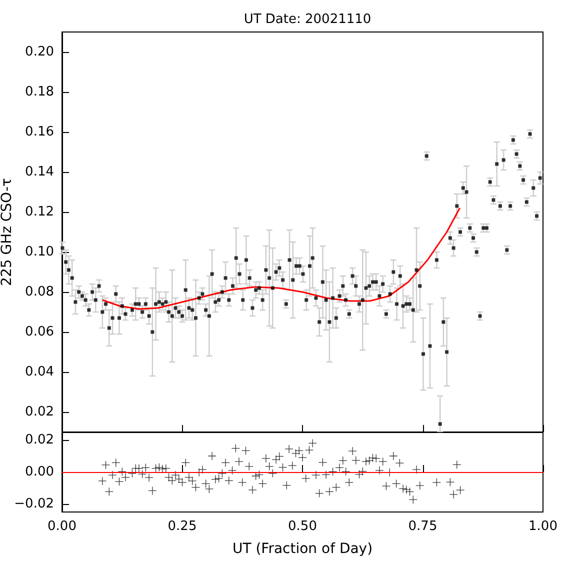  What do you see at coordinates (7, 232) in the screenshot?
I see `y-axis-title: 225 GHz CSO-τ` at bounding box center [7, 232].